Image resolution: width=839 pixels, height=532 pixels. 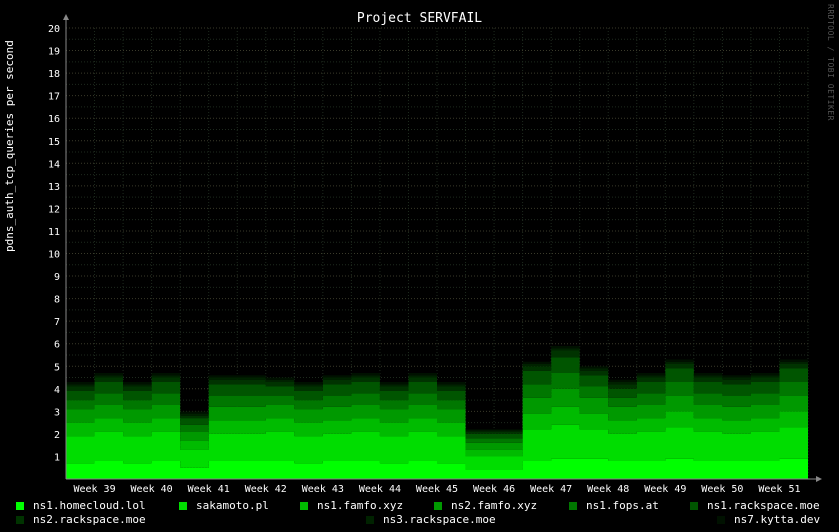 I want to click on y-tick-label: 1, so click(x=57, y=457).